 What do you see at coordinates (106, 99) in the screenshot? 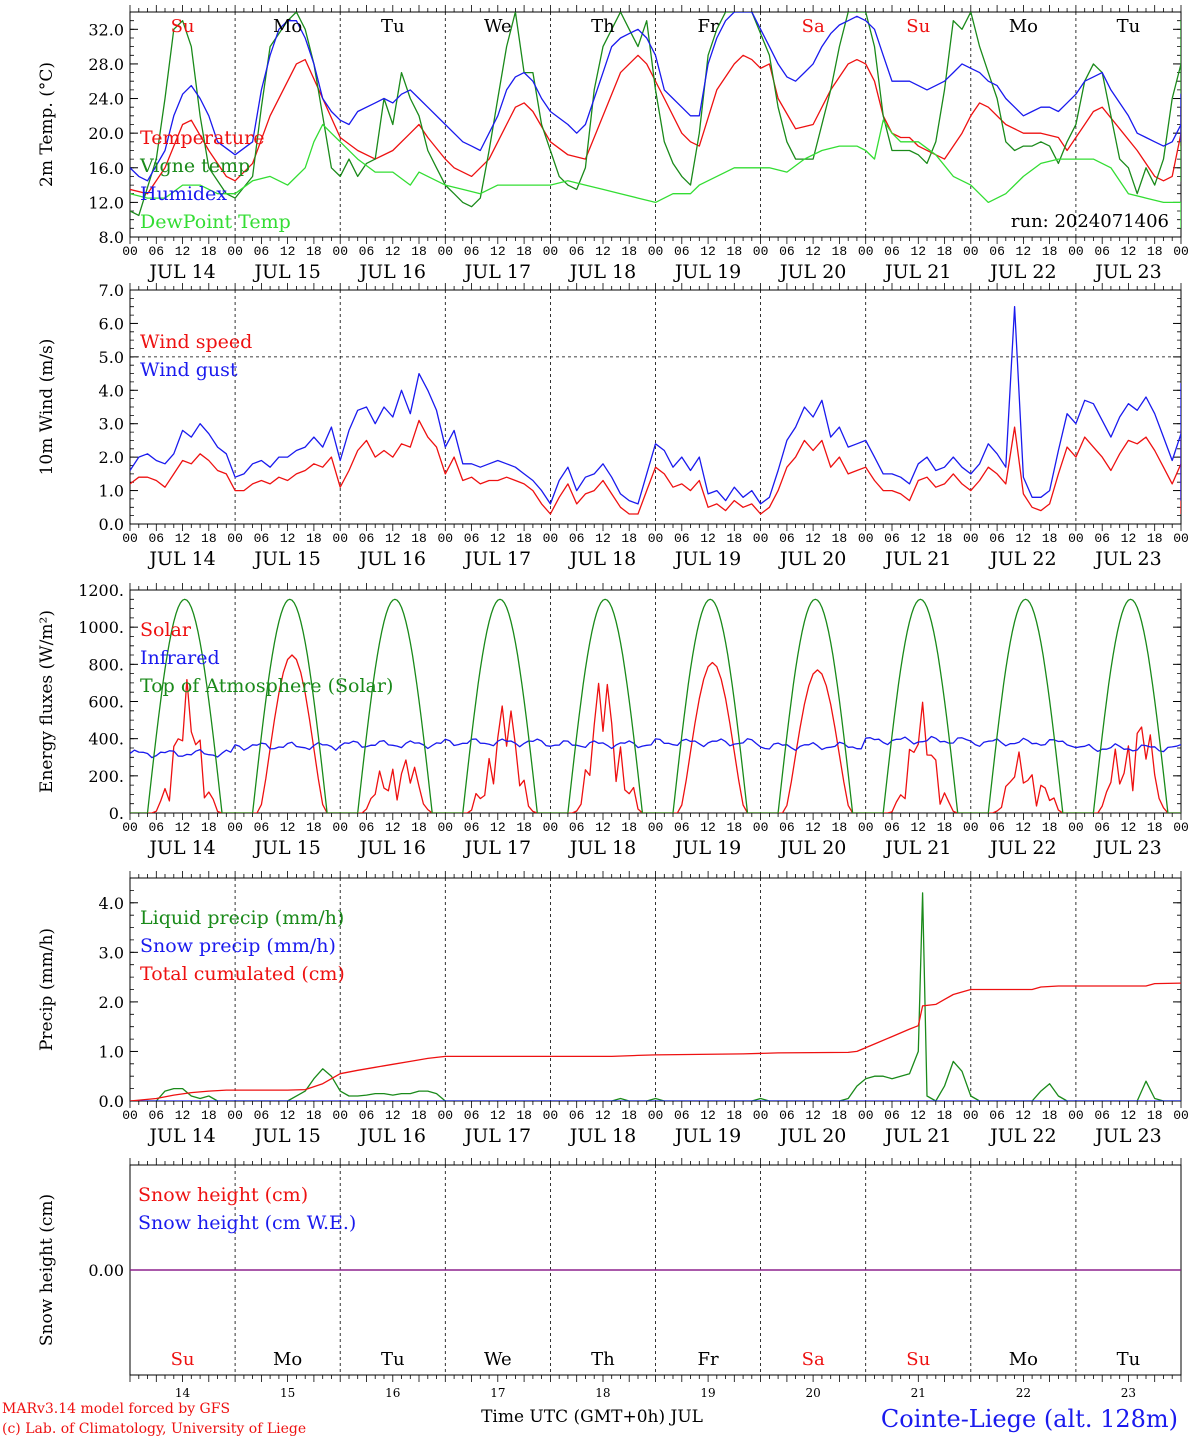
I see `temp-ytick-label: 24.0` at bounding box center [106, 99].